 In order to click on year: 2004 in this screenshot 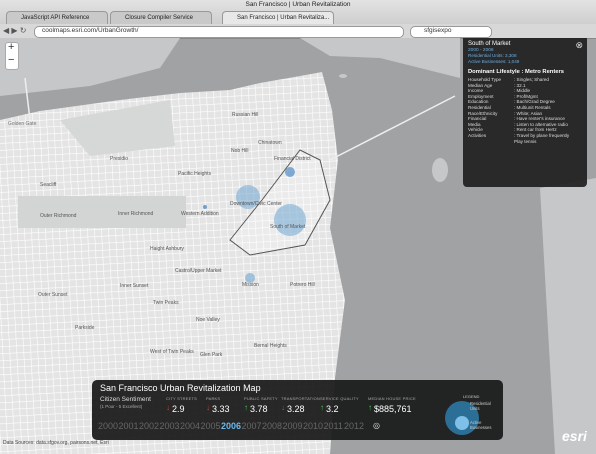, I will do `click(190, 426)`.